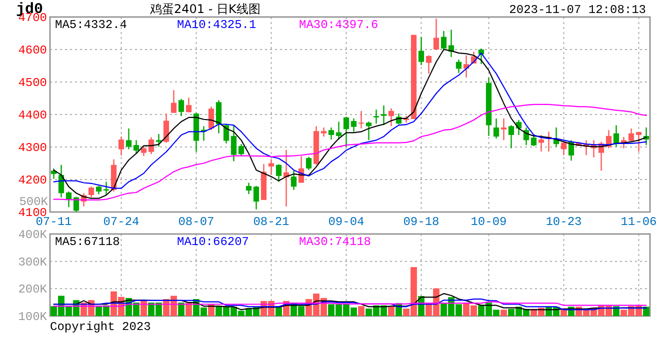 Image resolution: width=660 pixels, height=360 pixels. I want to click on x-tick-label: 08-21, so click(271, 222).